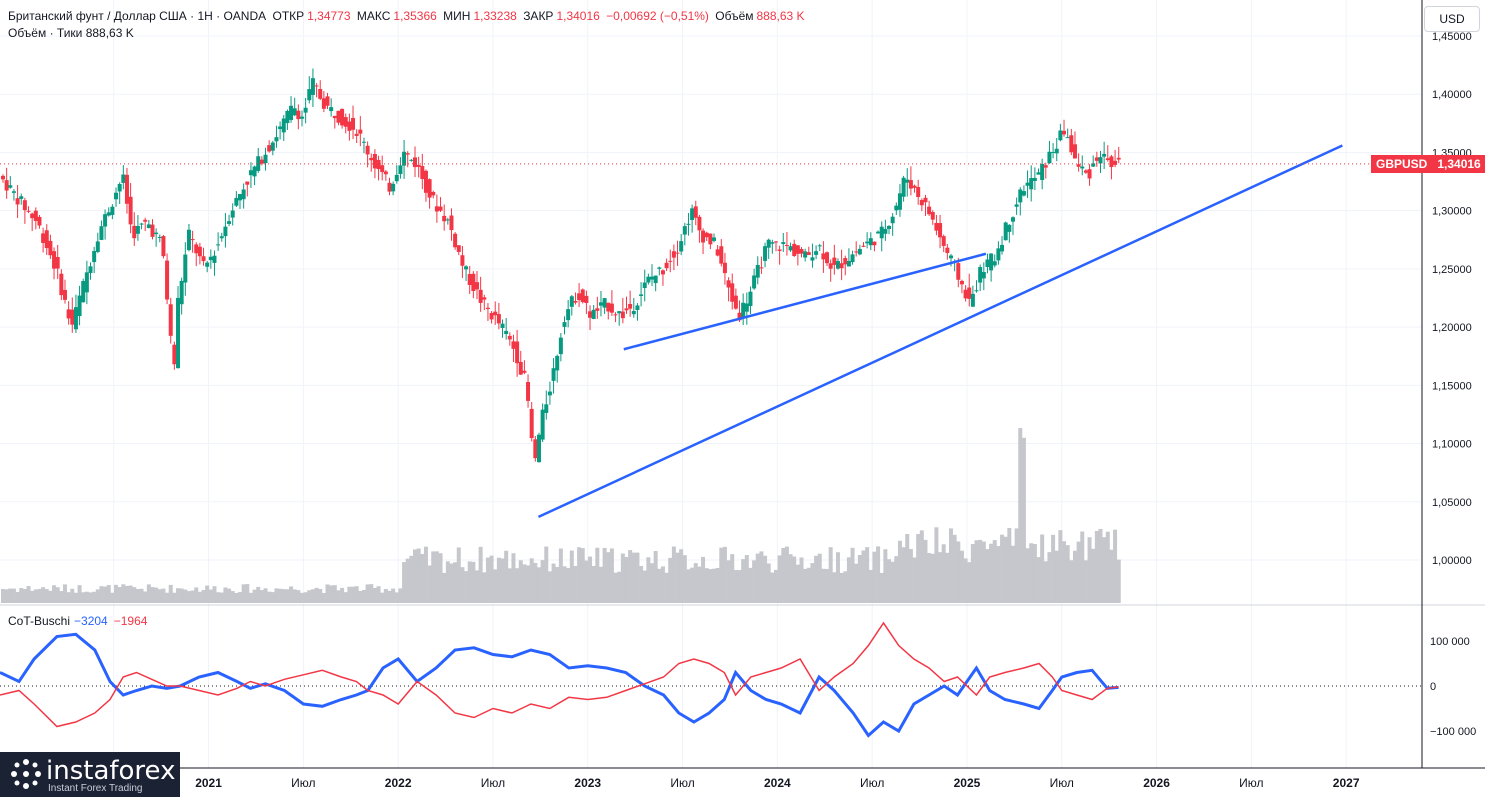  Describe the element at coordinates (91, 621) in the screenshot. I see `cot-blue-value: −3204` at that location.